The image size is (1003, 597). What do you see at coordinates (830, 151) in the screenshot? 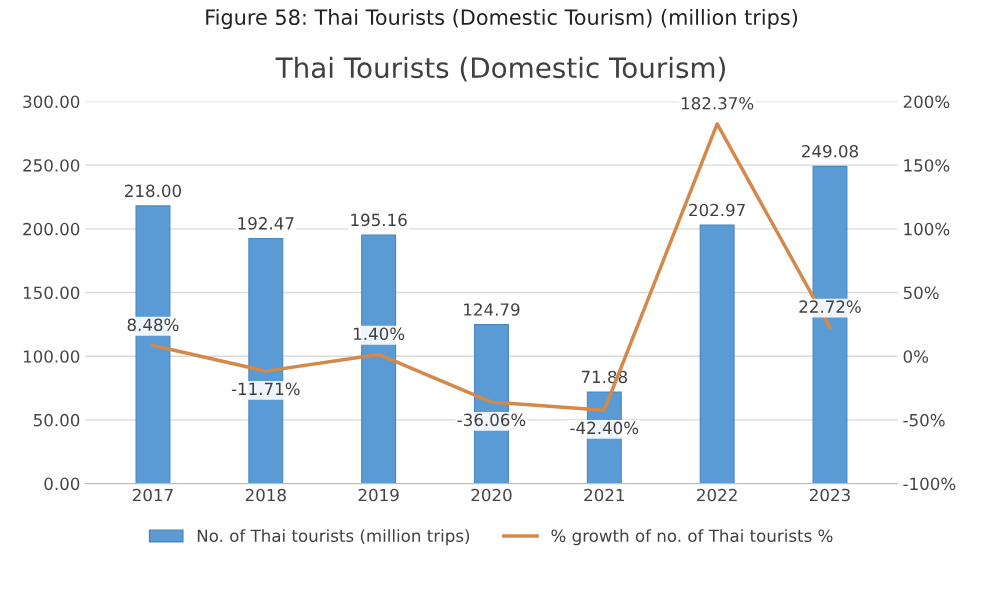
I see `data-label: 249.08` at bounding box center [830, 151].